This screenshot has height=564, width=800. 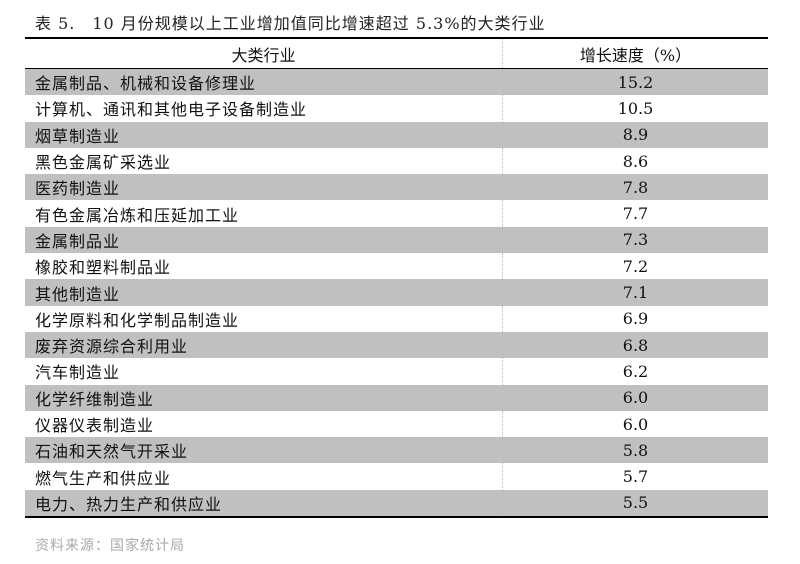 I want to click on growth-cell: 6.8, so click(x=635, y=345).